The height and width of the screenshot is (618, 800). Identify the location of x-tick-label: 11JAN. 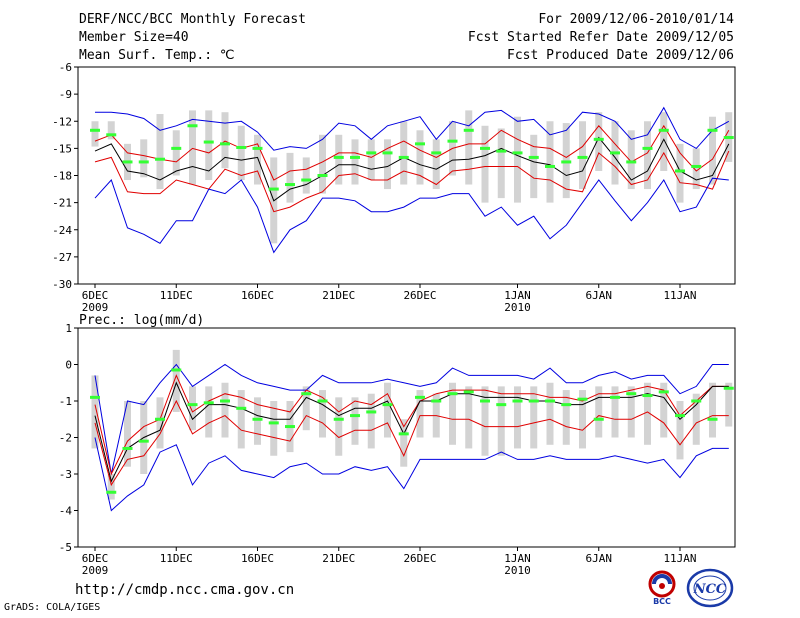
(679, 295).